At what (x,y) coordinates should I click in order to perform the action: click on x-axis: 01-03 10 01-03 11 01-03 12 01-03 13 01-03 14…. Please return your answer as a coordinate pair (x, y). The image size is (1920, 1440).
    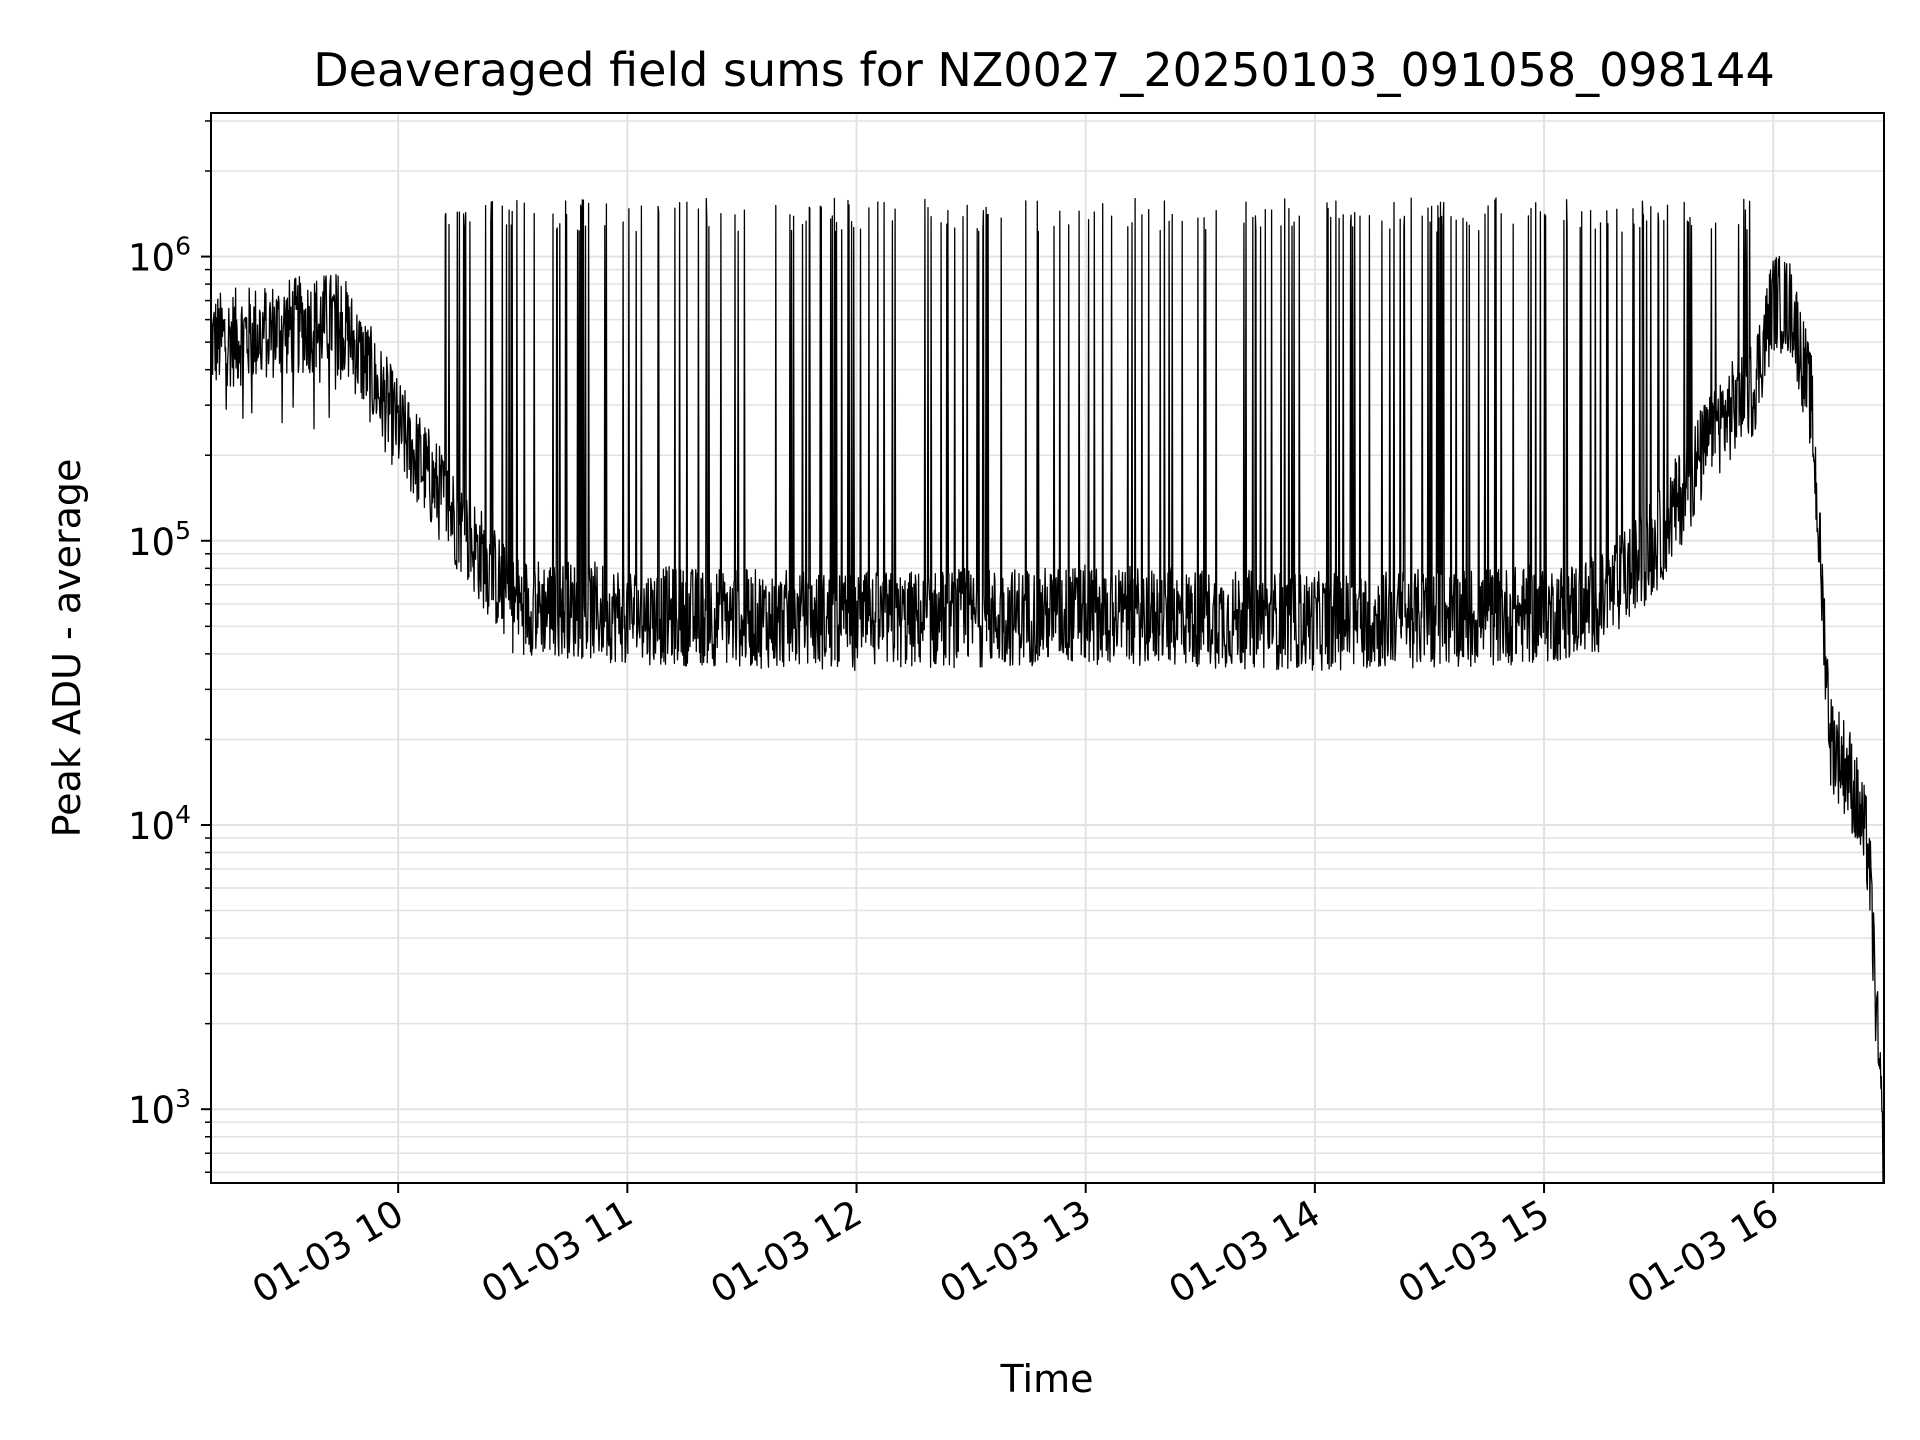
    Looking at the image, I should click on (1015, 1247).